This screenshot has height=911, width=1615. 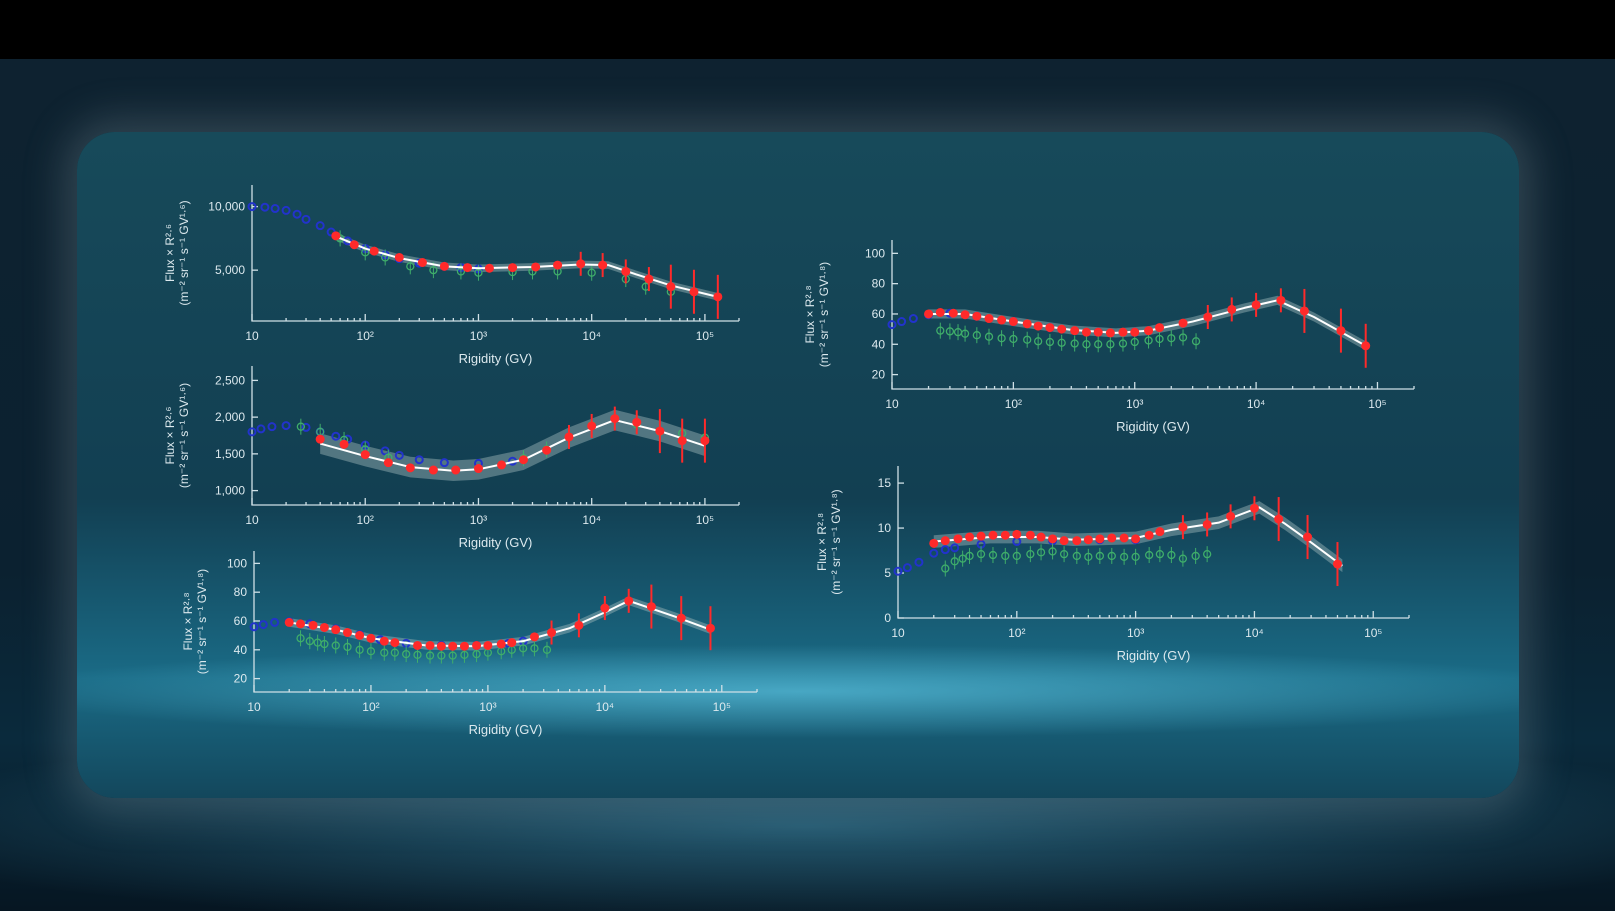 What do you see at coordinates (241, 650) in the screenshot?
I see `y-tick-label: 40` at bounding box center [241, 650].